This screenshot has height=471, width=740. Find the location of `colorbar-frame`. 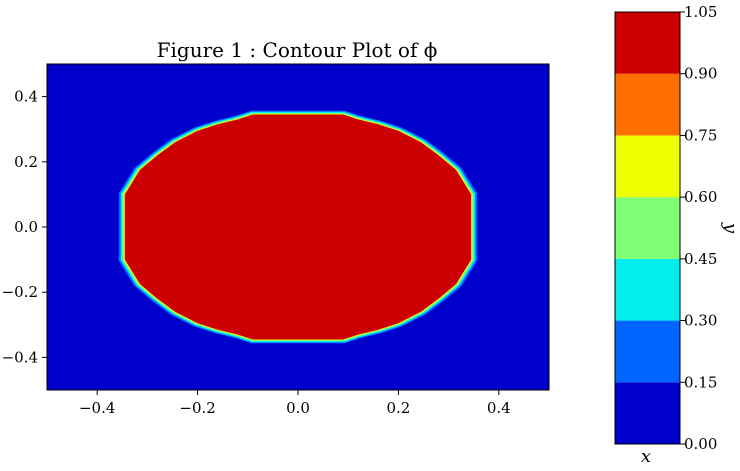

colorbar-frame is located at coordinates (647, 228).